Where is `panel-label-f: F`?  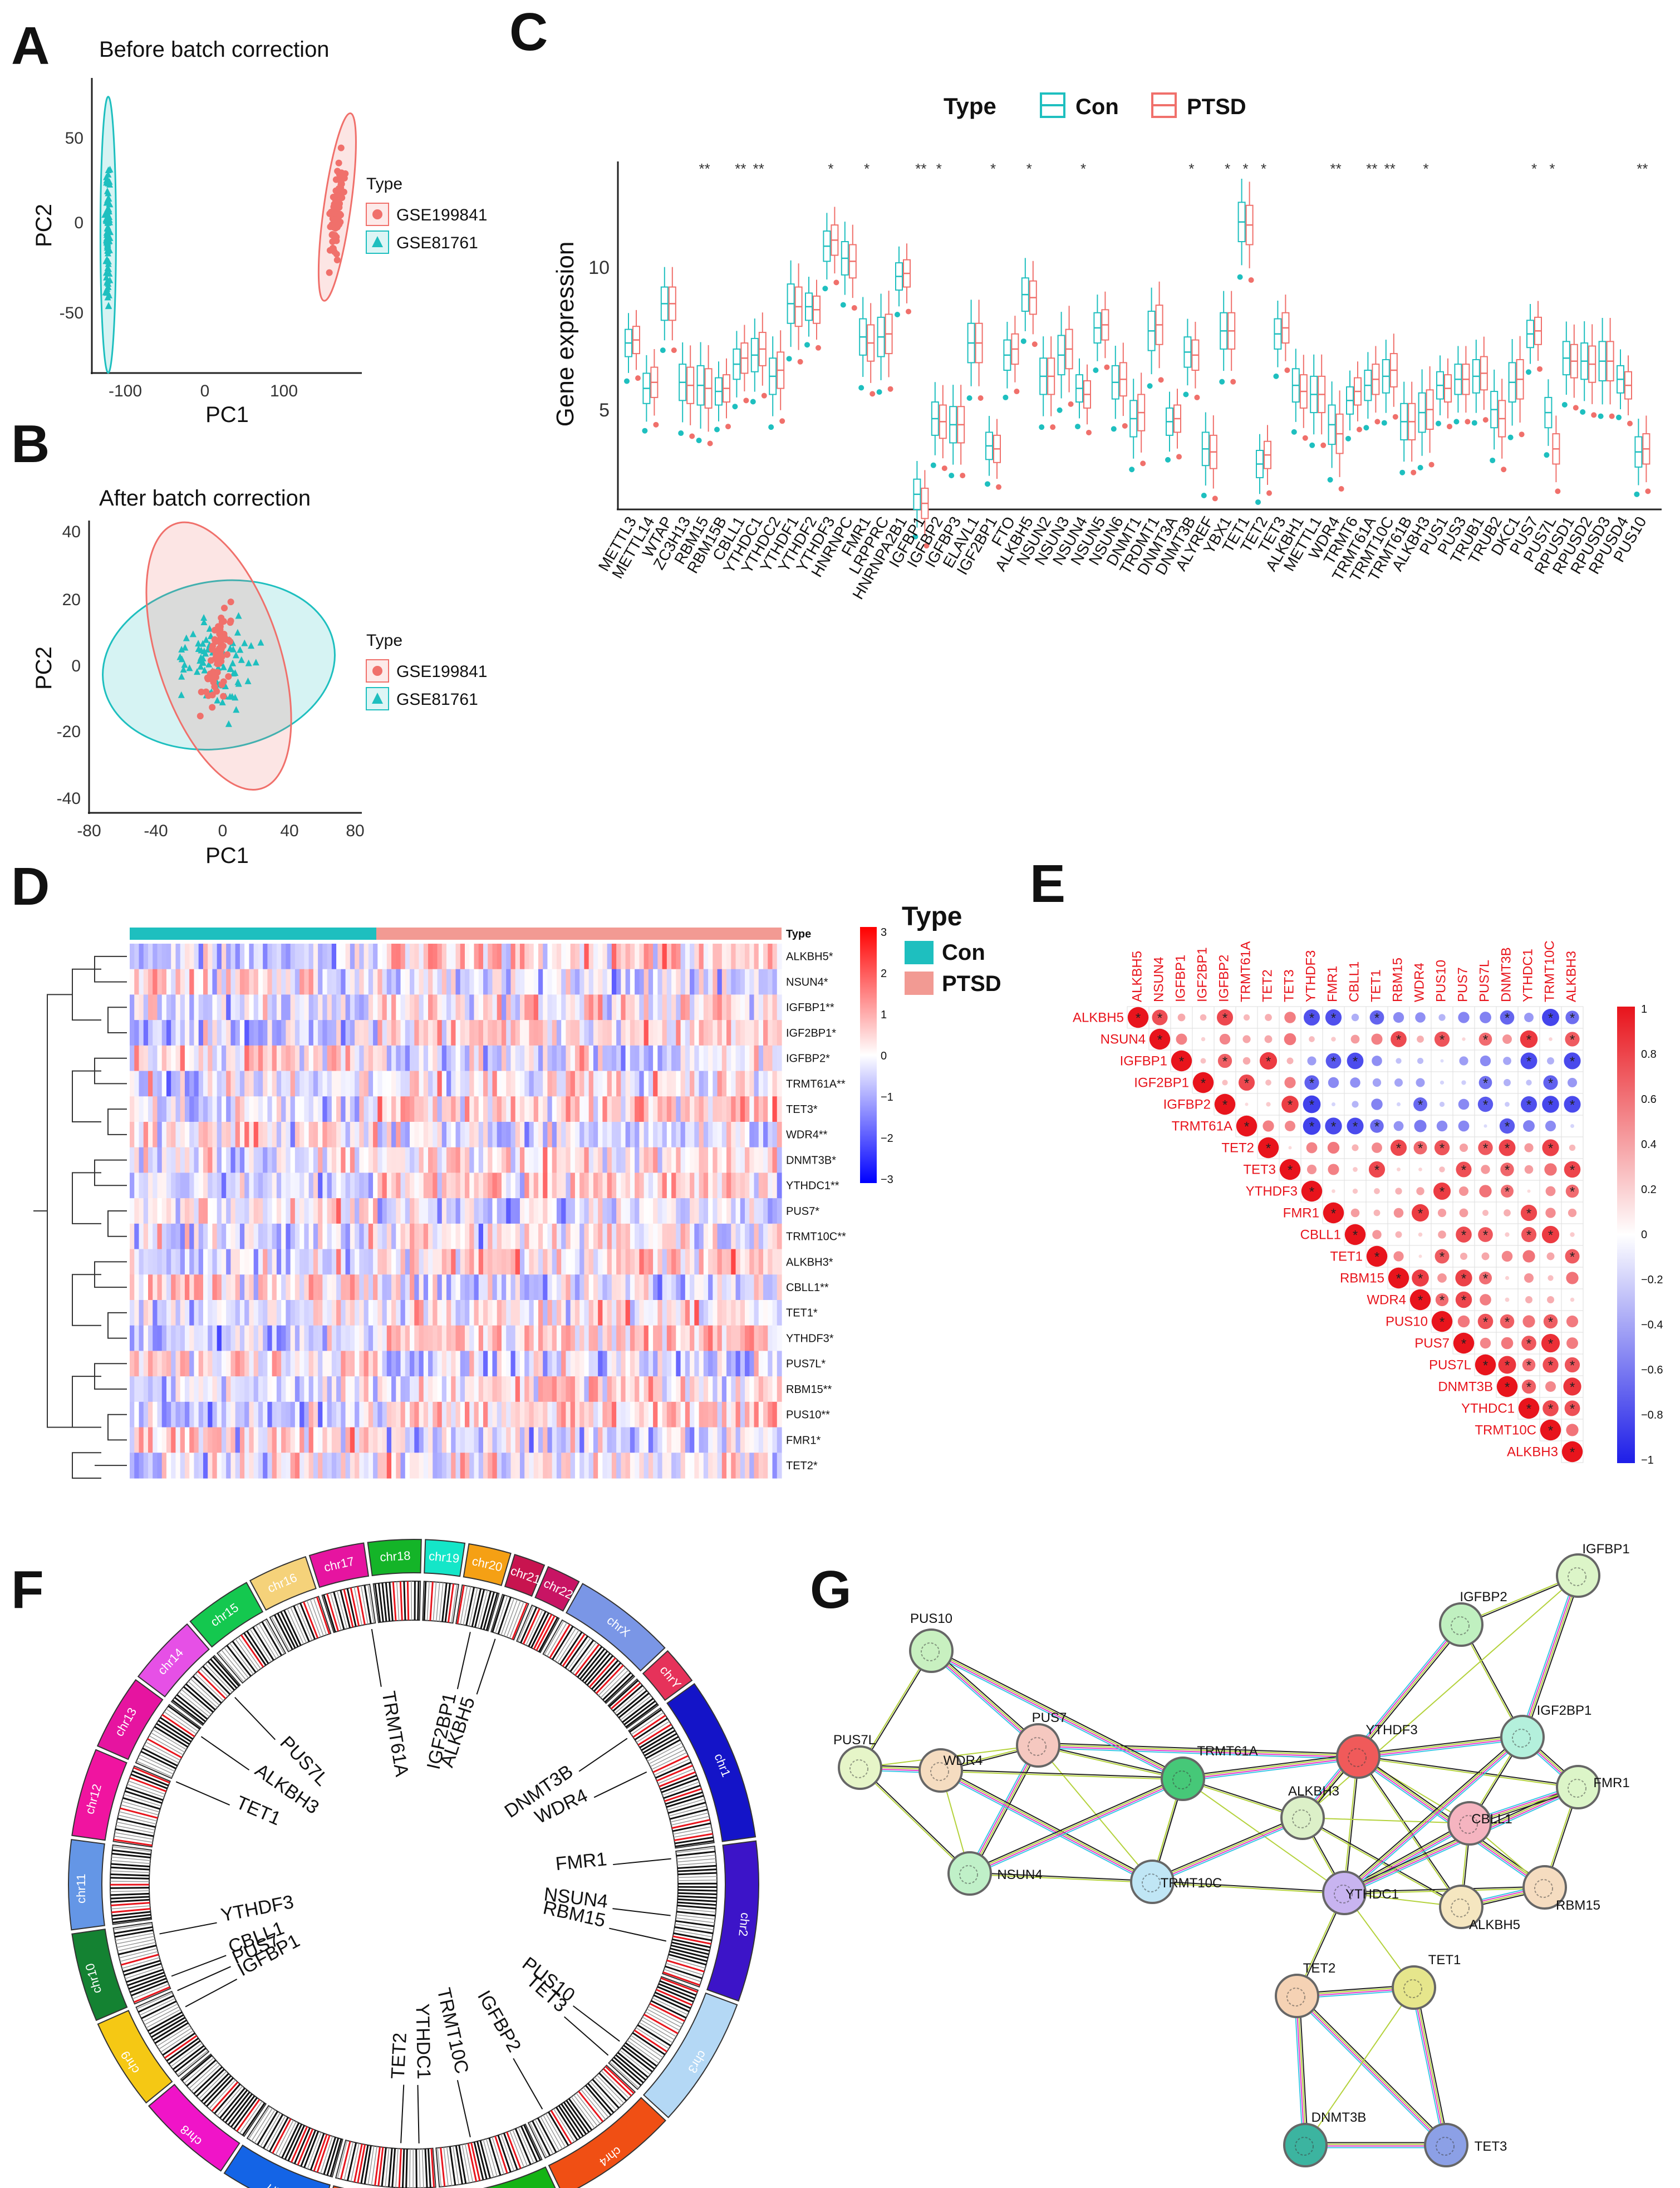 panel-label-f: F is located at coordinates (27, 1590).